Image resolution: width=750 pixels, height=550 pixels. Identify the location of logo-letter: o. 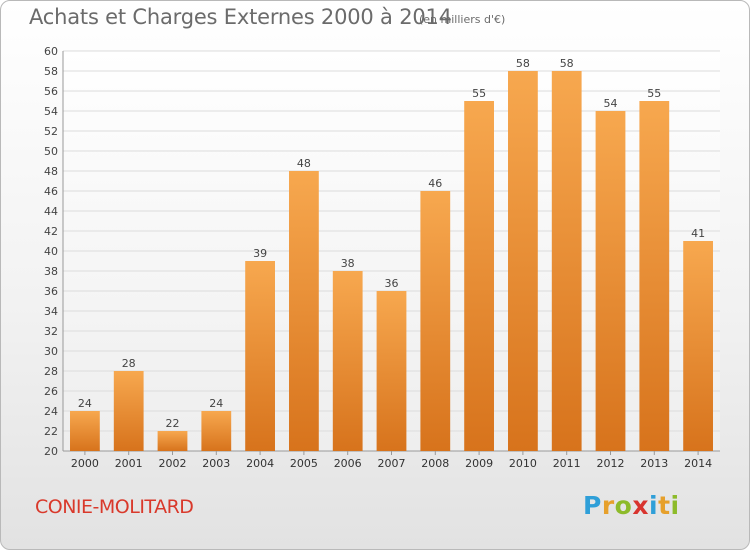
(623, 505).